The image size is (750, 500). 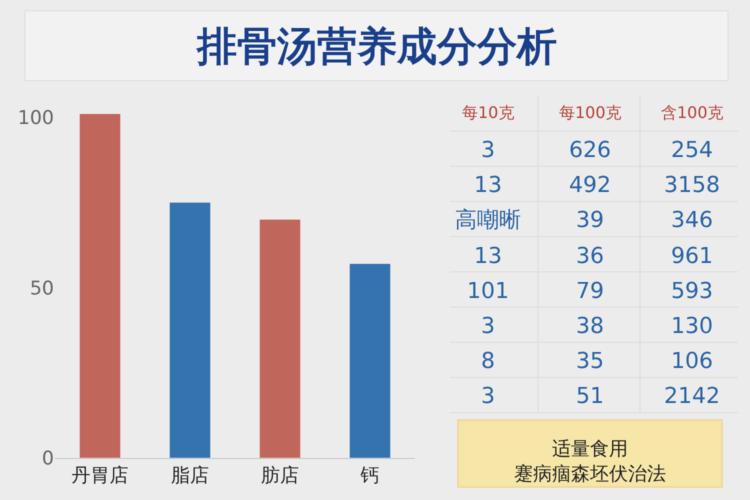 What do you see at coordinates (692, 185) in the screenshot?
I see `text: 3158` at bounding box center [692, 185].